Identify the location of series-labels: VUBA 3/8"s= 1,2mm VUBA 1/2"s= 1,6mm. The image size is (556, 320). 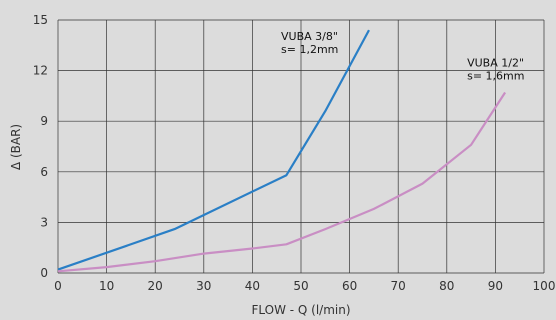
(402, 56).